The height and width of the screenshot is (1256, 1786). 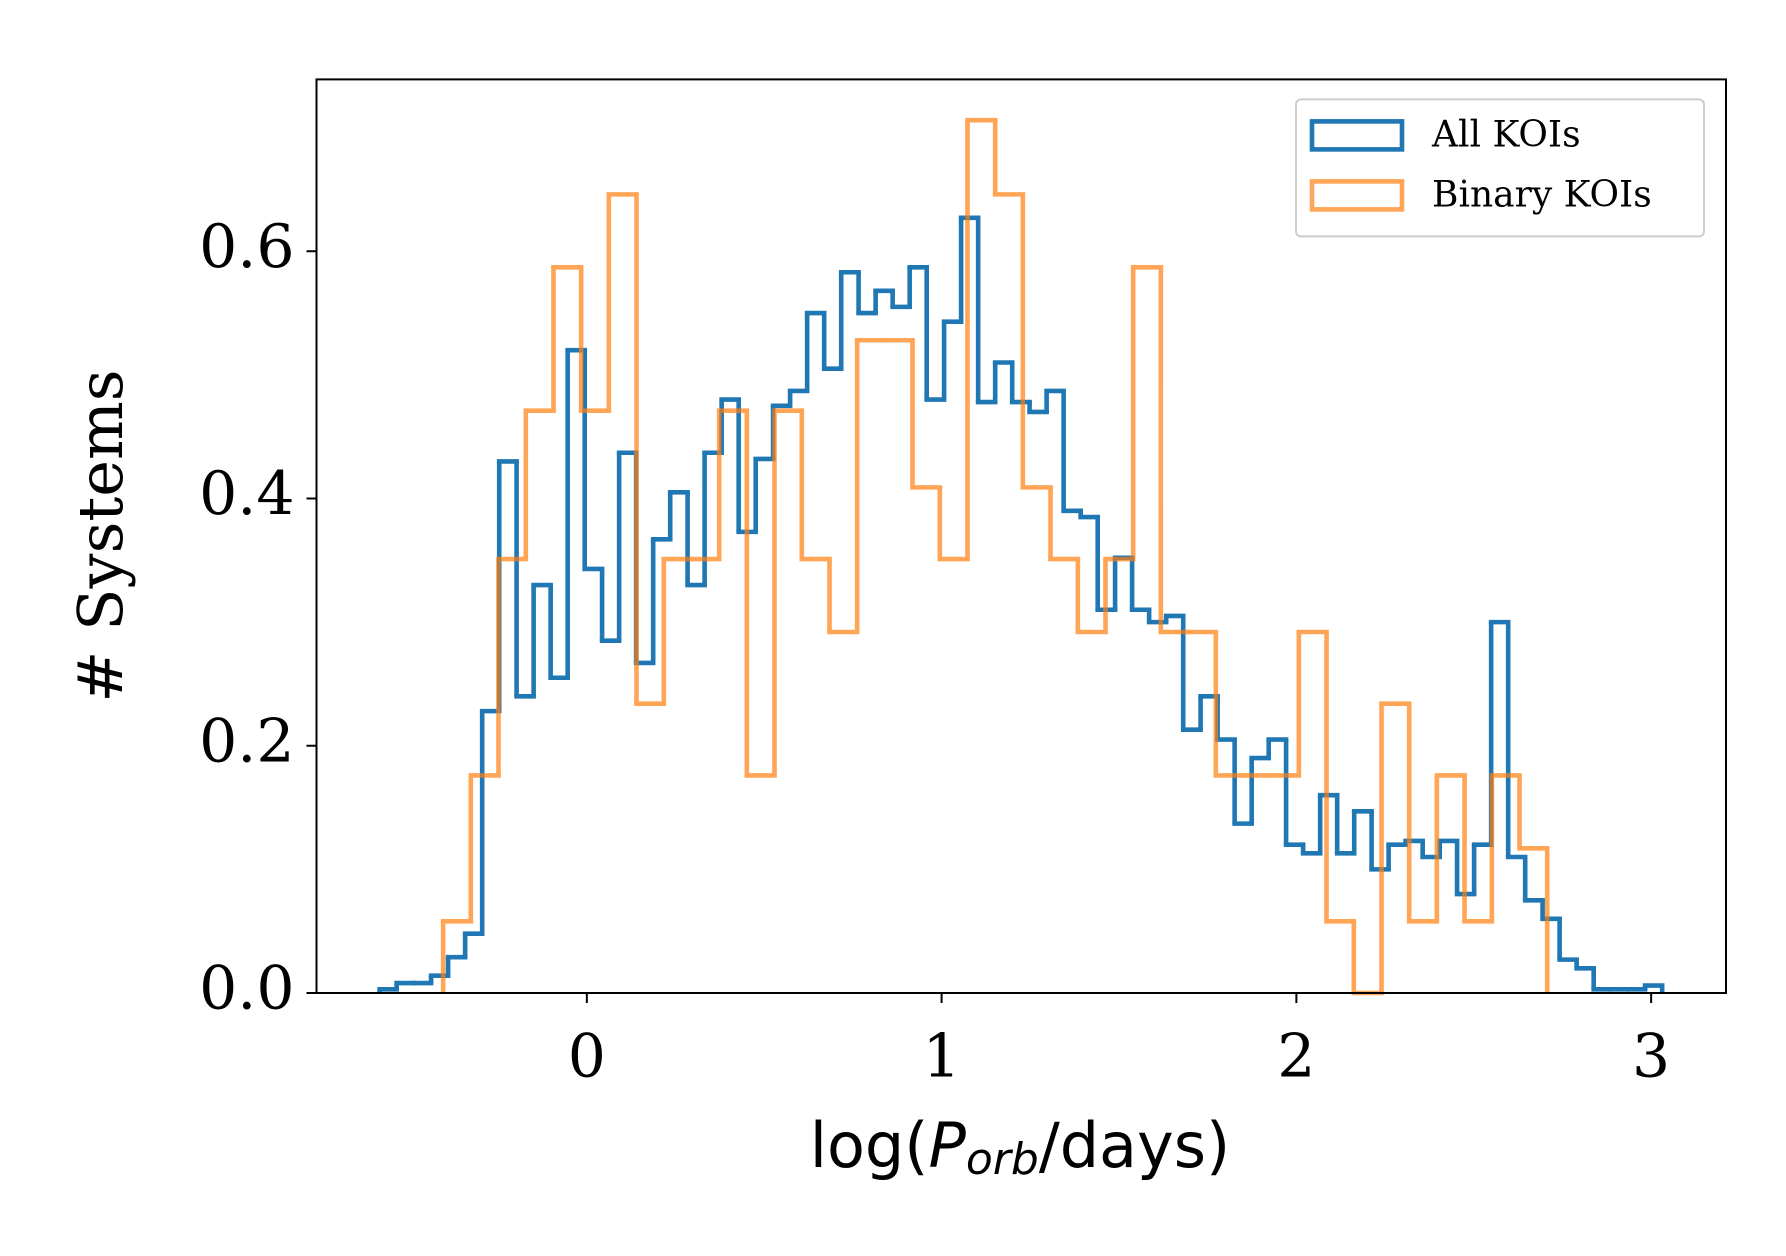 I want to click on y-axis-label: # Systems, so click(x=100, y=535).